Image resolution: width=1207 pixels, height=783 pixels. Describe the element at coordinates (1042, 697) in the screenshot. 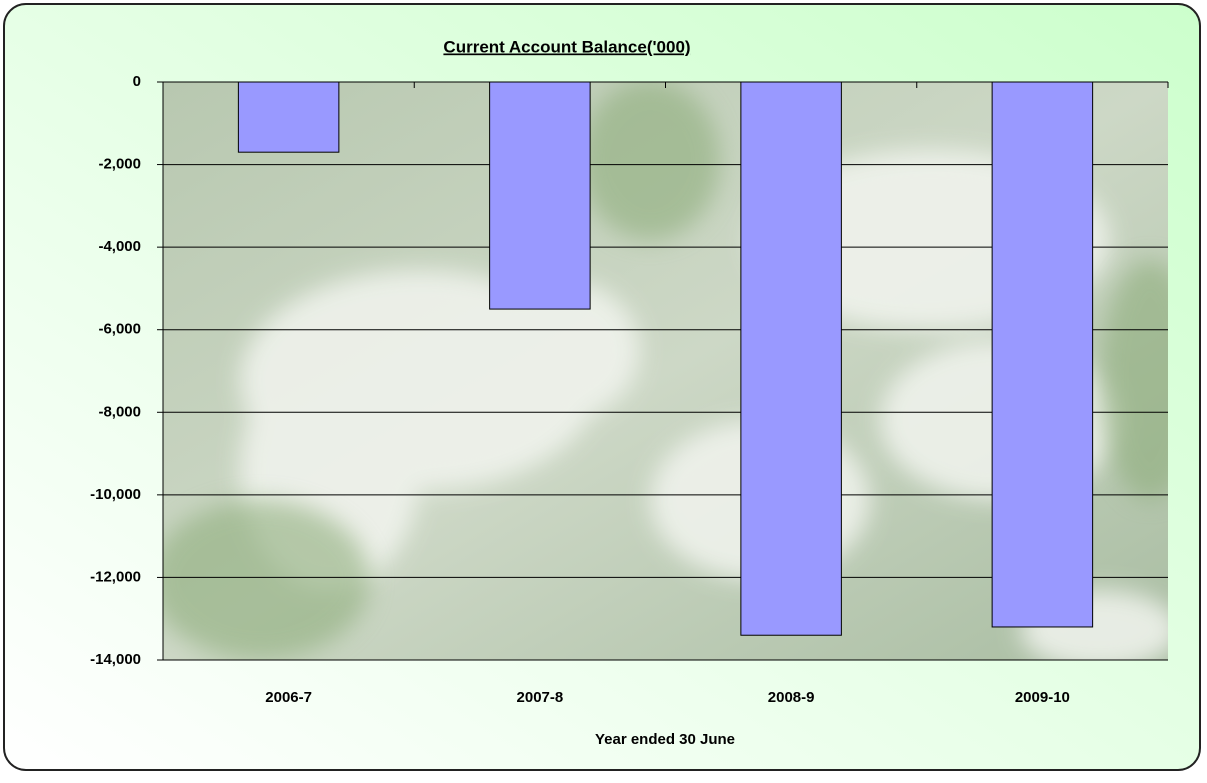

I see `x-tick-label: 2009-10` at that location.